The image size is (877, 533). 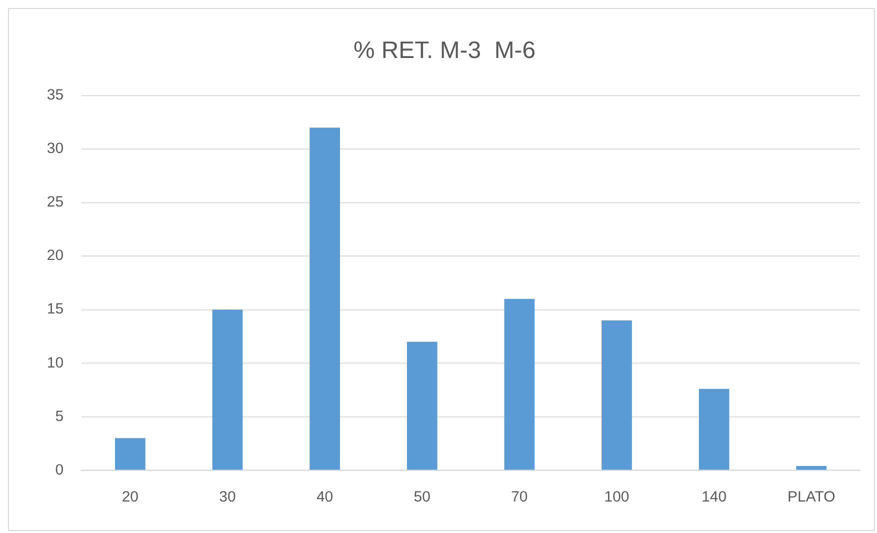 What do you see at coordinates (55, 95) in the screenshot?
I see `y-tick-label: 35` at bounding box center [55, 95].